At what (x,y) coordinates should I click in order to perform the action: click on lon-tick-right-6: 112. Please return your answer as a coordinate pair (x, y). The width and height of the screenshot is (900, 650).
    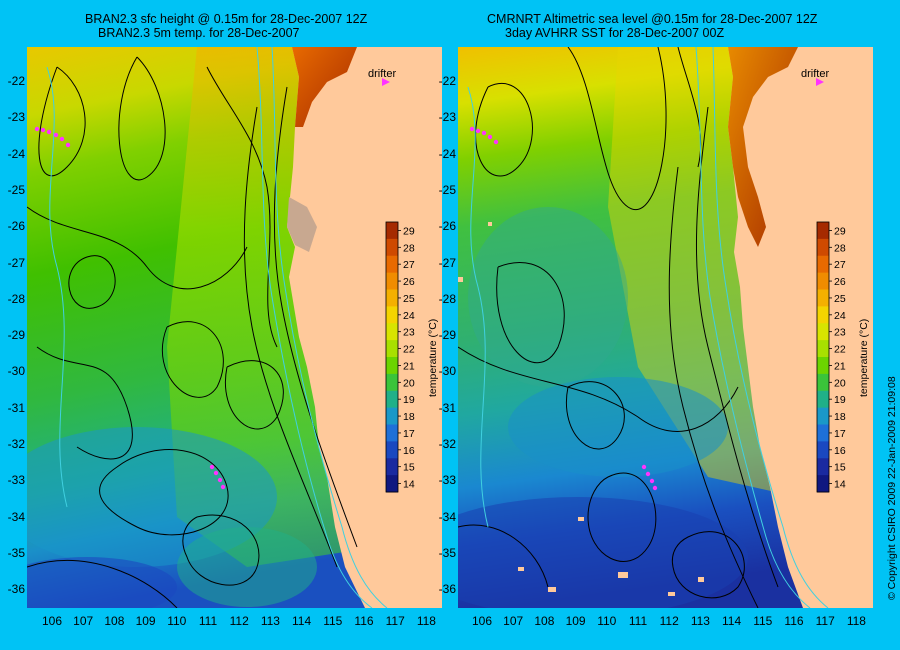
    Looking at the image, I should click on (669, 621).